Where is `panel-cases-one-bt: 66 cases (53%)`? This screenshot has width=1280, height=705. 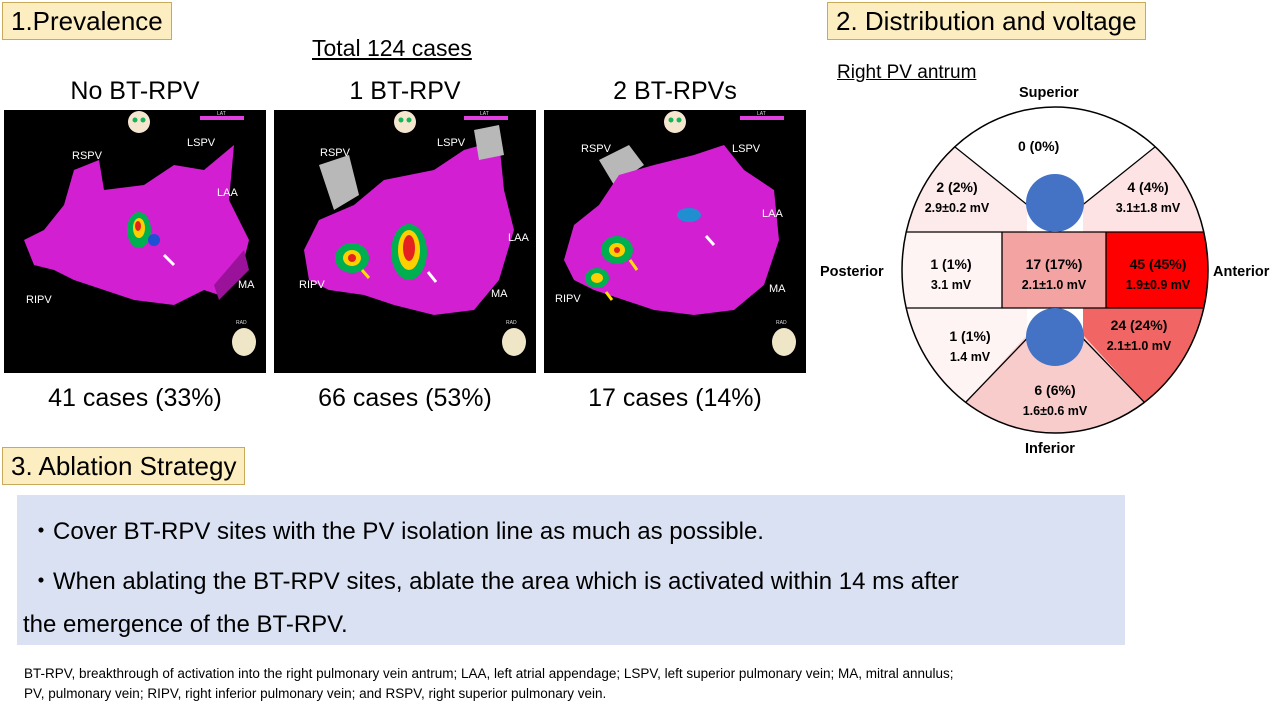
panel-cases-one-bt: 66 cases (53%) is located at coordinates (405, 398).